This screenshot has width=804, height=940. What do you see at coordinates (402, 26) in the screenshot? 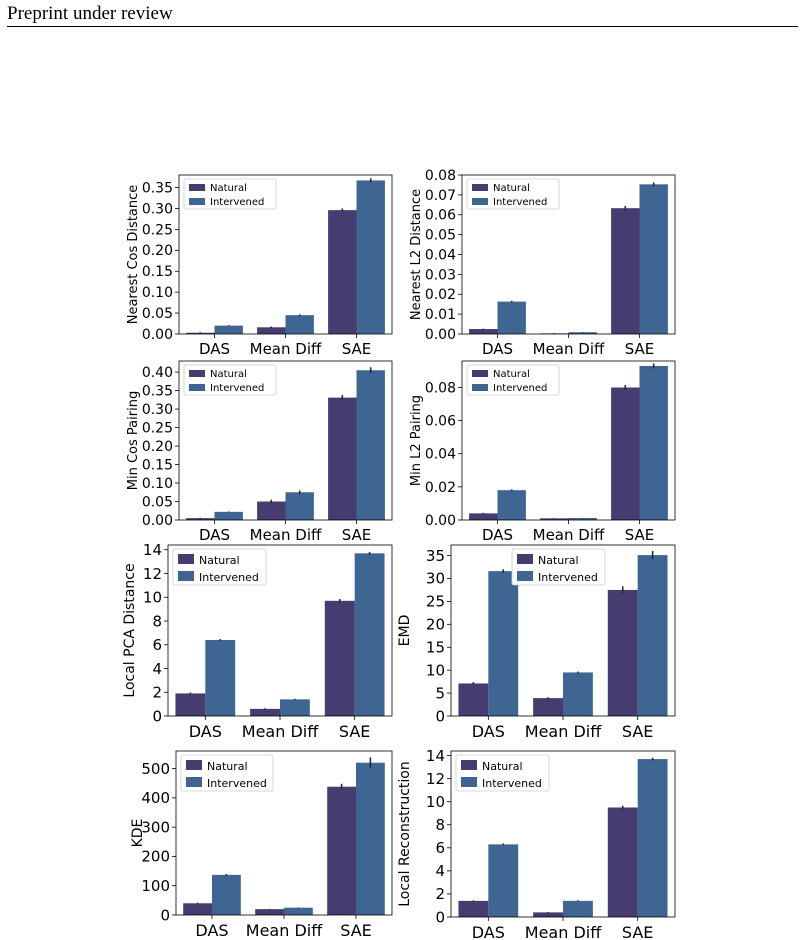
I see `header-rule` at bounding box center [402, 26].